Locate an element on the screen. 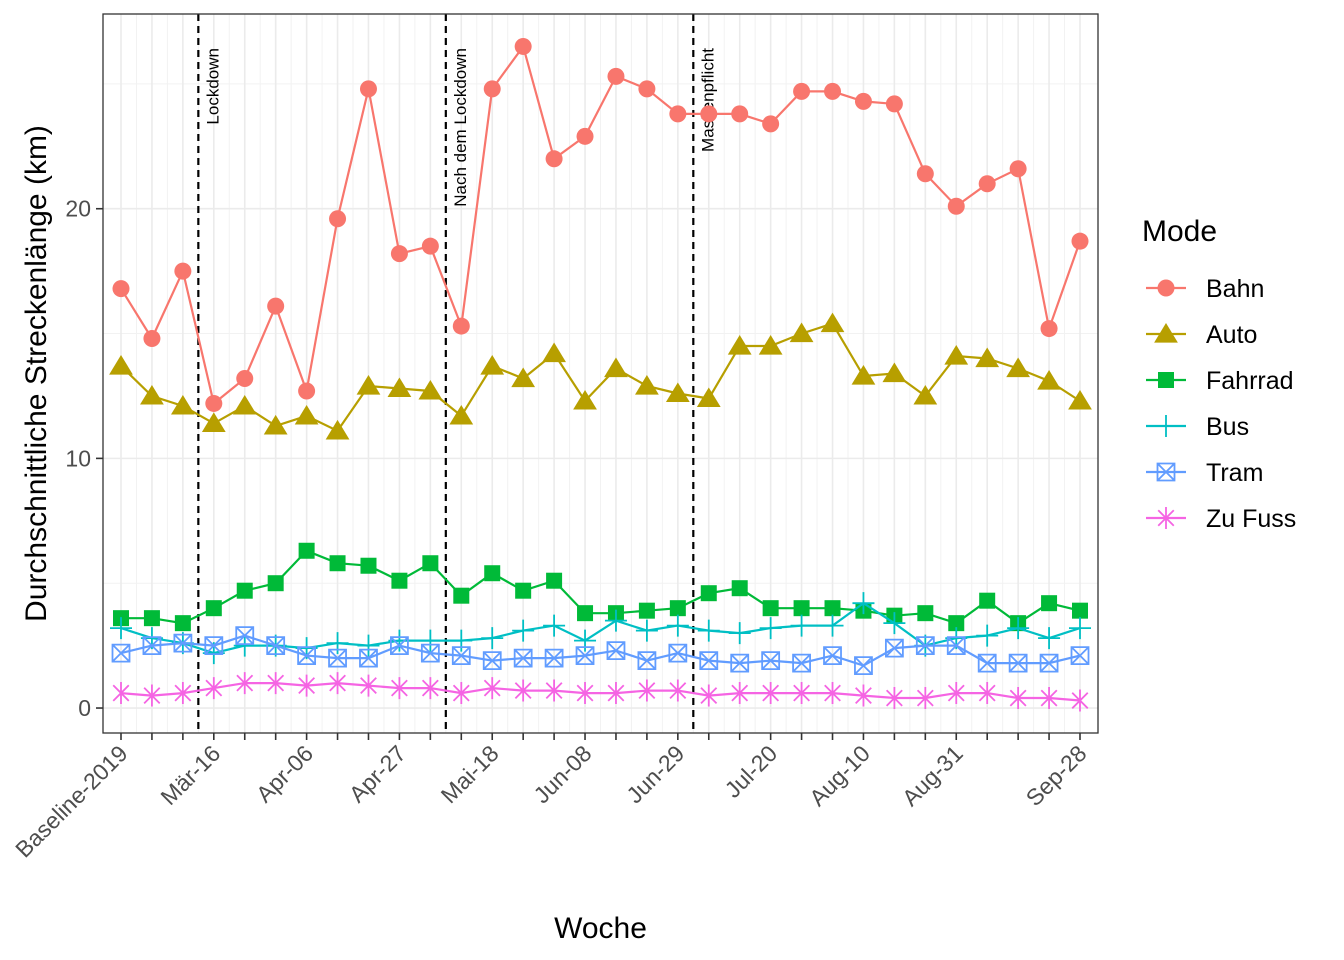  legend-item: Auto is located at coordinates (1201, 335).